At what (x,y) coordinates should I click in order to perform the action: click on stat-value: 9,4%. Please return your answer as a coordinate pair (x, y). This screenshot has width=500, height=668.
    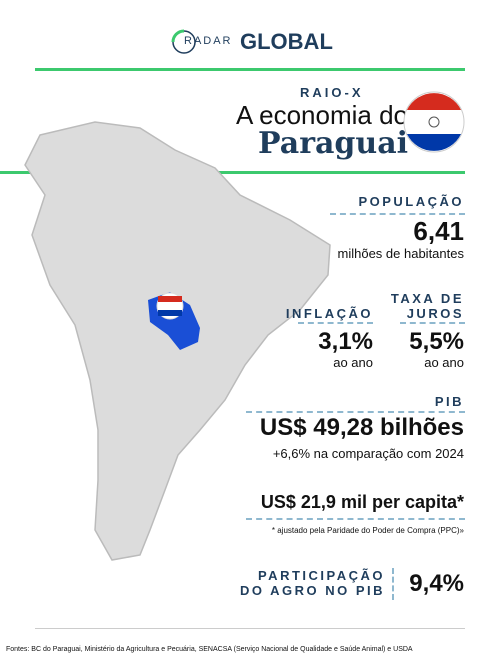
    Looking at the image, I should click on (436, 583).